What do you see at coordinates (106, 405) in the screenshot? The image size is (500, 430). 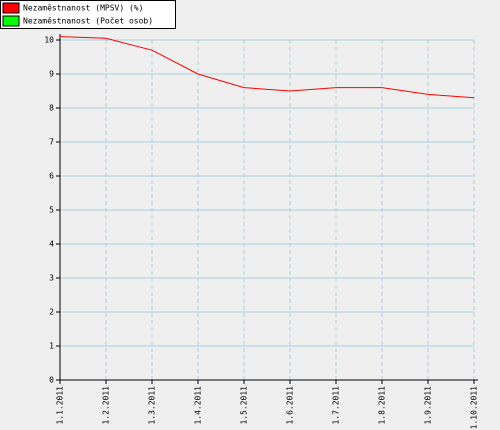 I see `x-tick-label: 1.2.2011` at bounding box center [106, 405].